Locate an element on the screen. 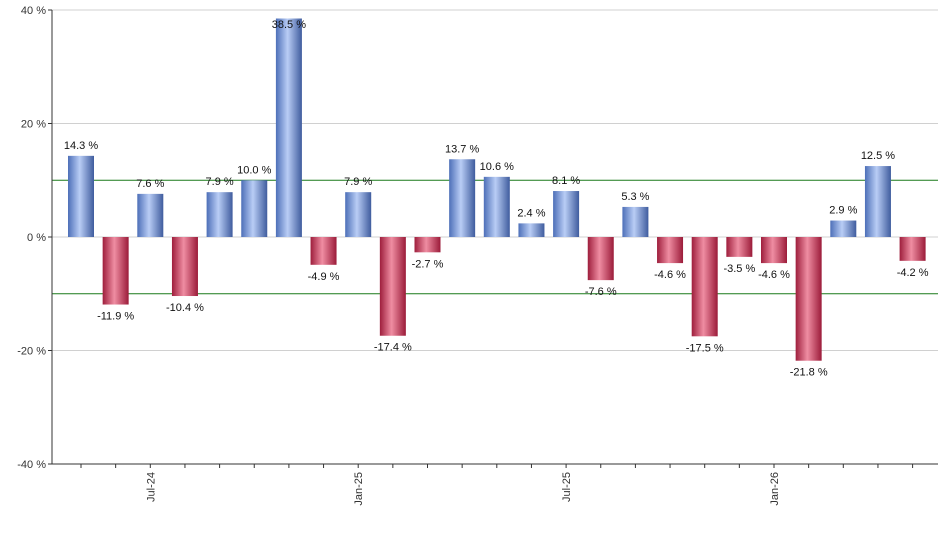 This screenshot has height=550, width=940. y-tick-label: 20 % is located at coordinates (33, 125).